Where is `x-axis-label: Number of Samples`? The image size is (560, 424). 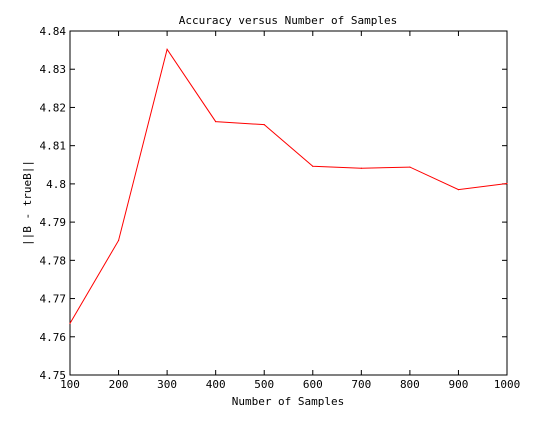 x-axis-label: Number of Samples is located at coordinates (288, 401).